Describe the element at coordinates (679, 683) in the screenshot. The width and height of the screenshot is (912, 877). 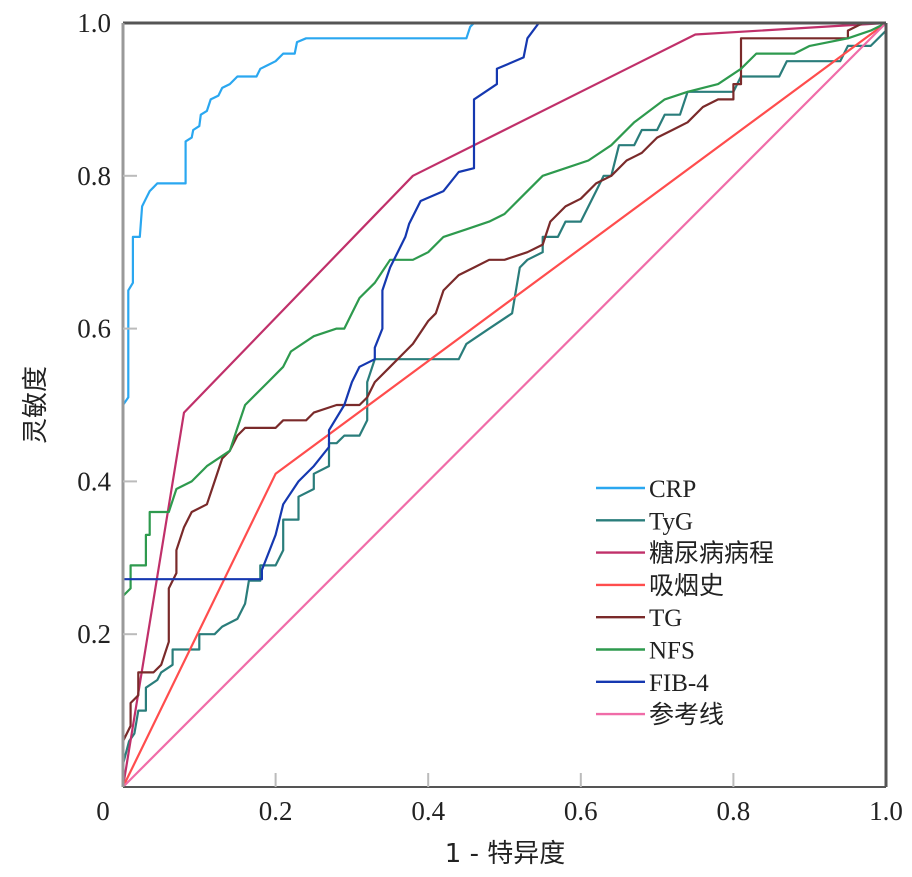
I see `legend-label: FIB-4` at that location.